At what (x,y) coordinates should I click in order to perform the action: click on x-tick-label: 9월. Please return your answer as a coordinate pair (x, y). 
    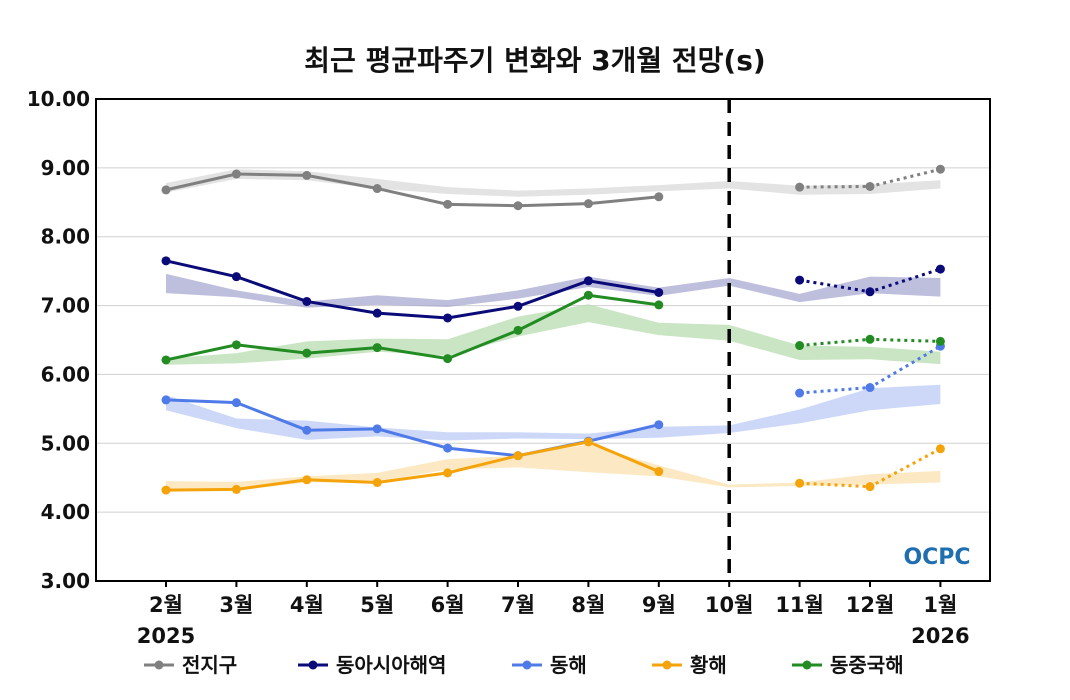
    Looking at the image, I should click on (659, 605).